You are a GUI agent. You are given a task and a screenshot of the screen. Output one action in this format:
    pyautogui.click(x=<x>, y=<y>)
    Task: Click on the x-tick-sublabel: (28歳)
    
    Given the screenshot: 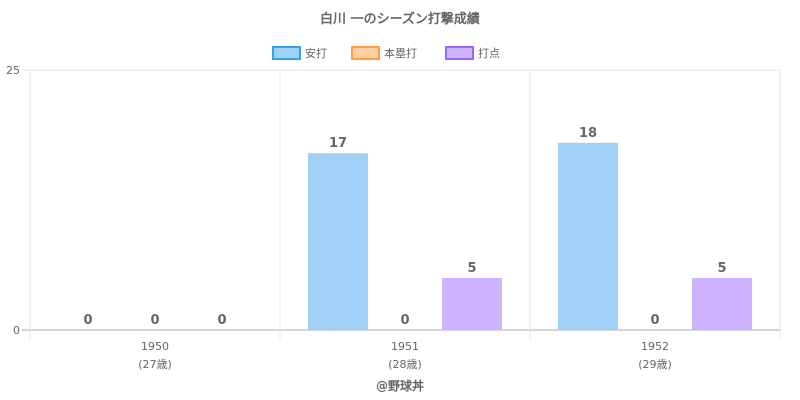 What is the action you would take?
    pyautogui.click(x=405, y=364)
    